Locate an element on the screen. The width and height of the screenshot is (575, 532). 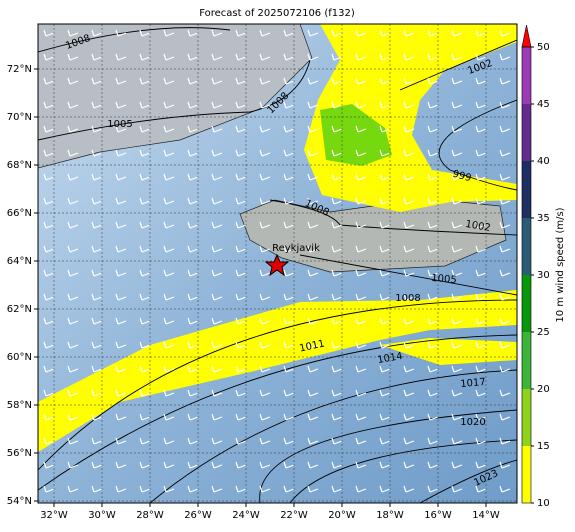
isobar-label: 1014 is located at coordinates (390, 358).